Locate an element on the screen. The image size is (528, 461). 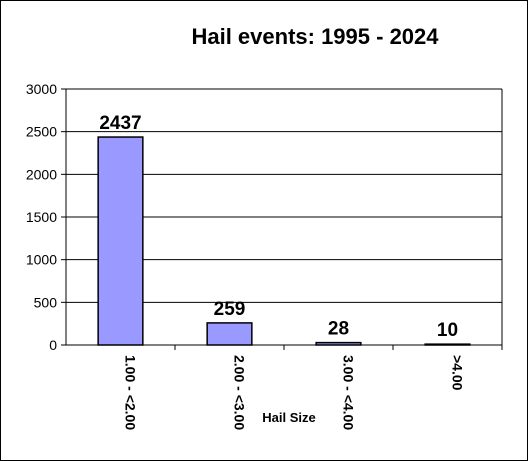
y-tick-label: 500 is located at coordinates (46, 302).